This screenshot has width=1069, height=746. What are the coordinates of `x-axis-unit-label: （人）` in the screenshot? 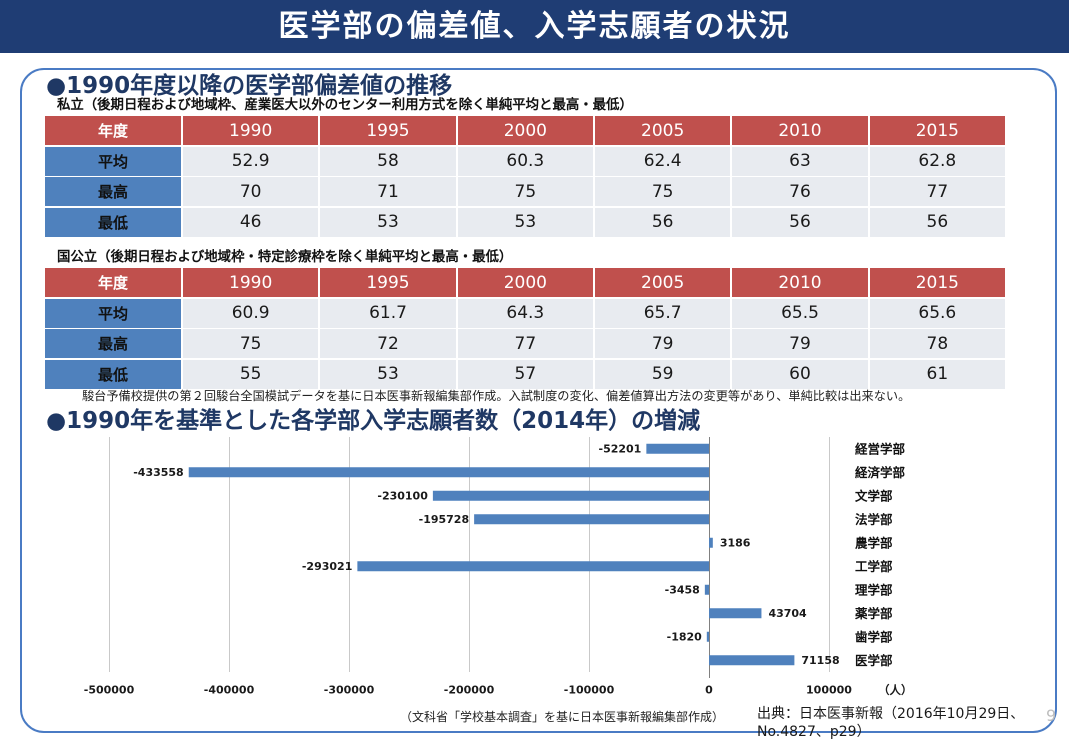 It's located at (895, 690).